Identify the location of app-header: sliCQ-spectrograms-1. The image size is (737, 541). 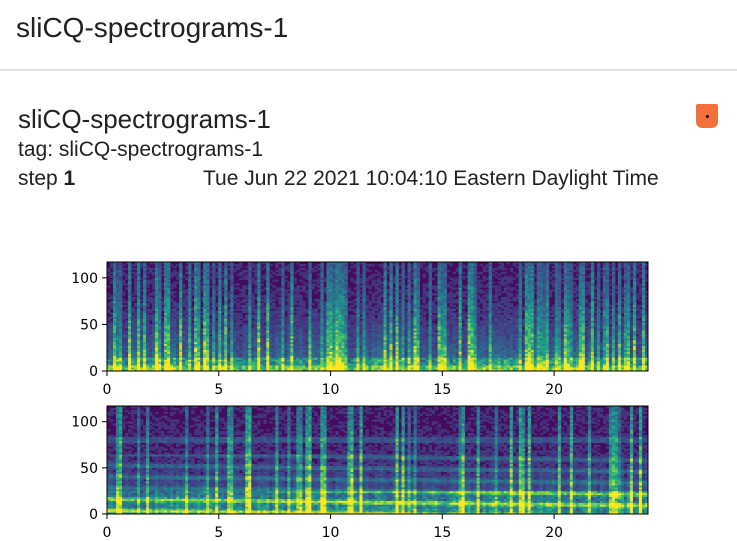
(368, 35).